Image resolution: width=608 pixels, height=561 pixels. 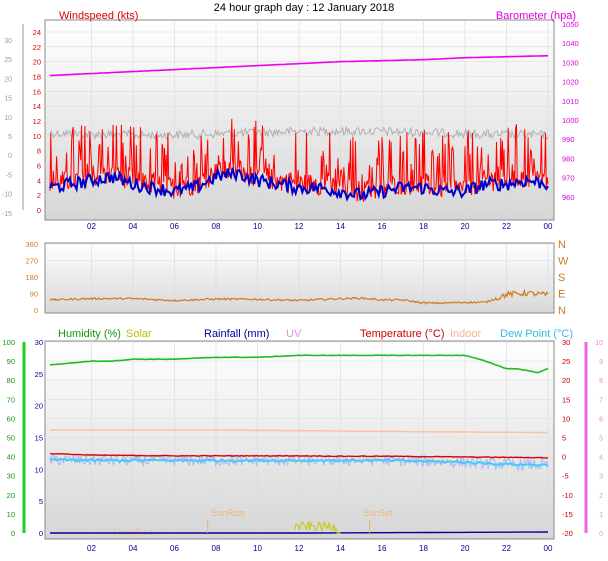 I want to click on dir-left-tick: 270, so click(x=31, y=261).